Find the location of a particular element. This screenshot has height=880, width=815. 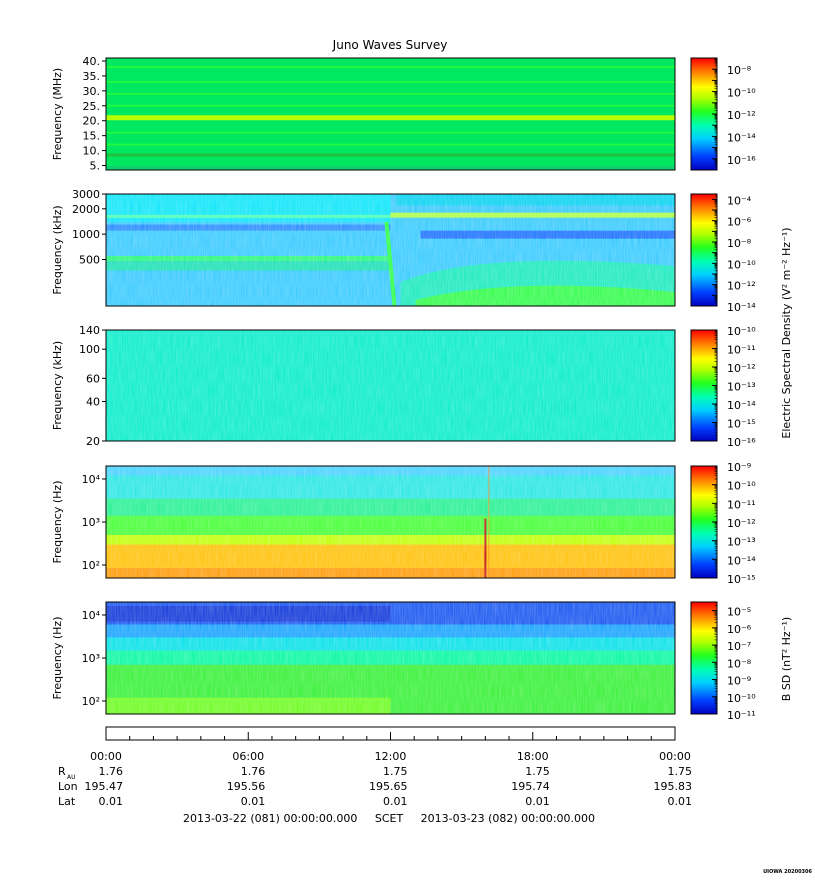

y-tick-label: 1000 is located at coordinates (86, 234).